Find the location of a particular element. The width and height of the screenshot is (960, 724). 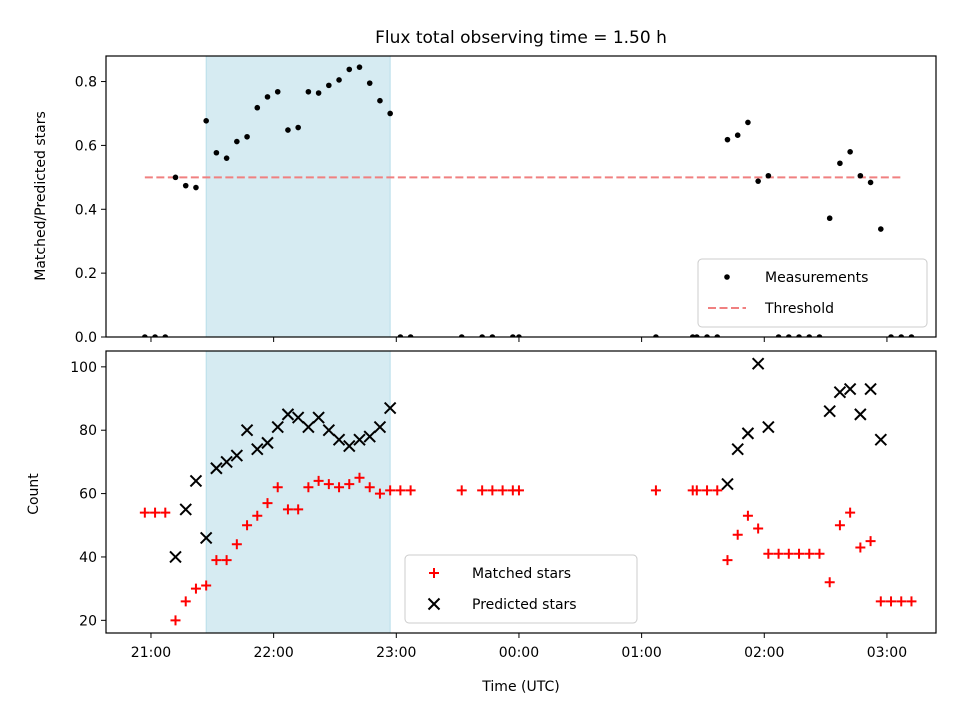

legend-label-predicted: Predicted stars is located at coordinates (524, 605).